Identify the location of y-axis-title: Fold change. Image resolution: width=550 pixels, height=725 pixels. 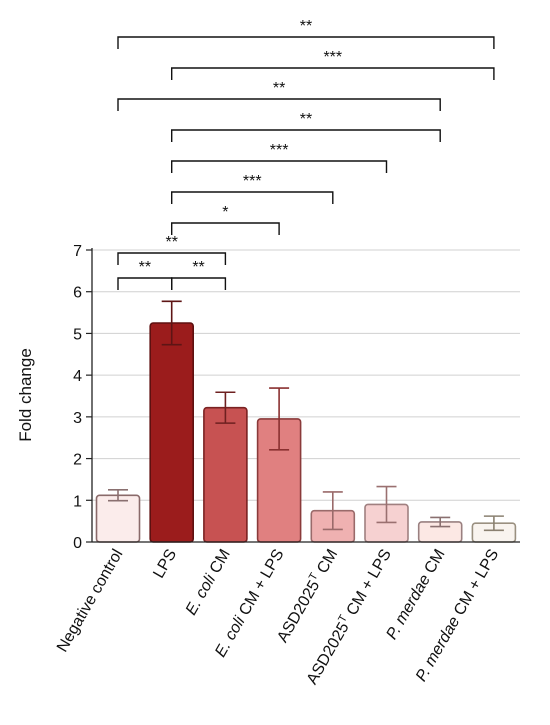
(25, 395).